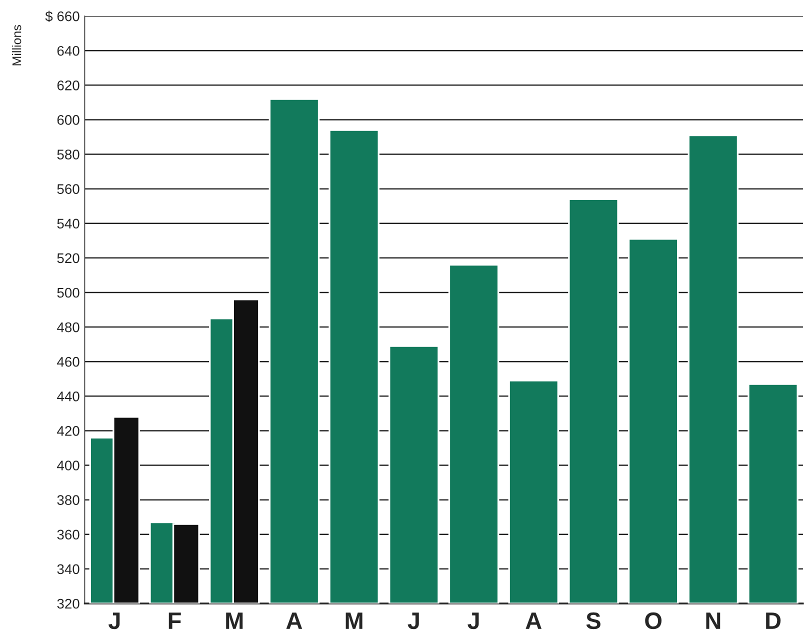 The width and height of the screenshot is (807, 642). What do you see at coordinates (653, 621) in the screenshot?
I see `x-tick-label: O` at bounding box center [653, 621].